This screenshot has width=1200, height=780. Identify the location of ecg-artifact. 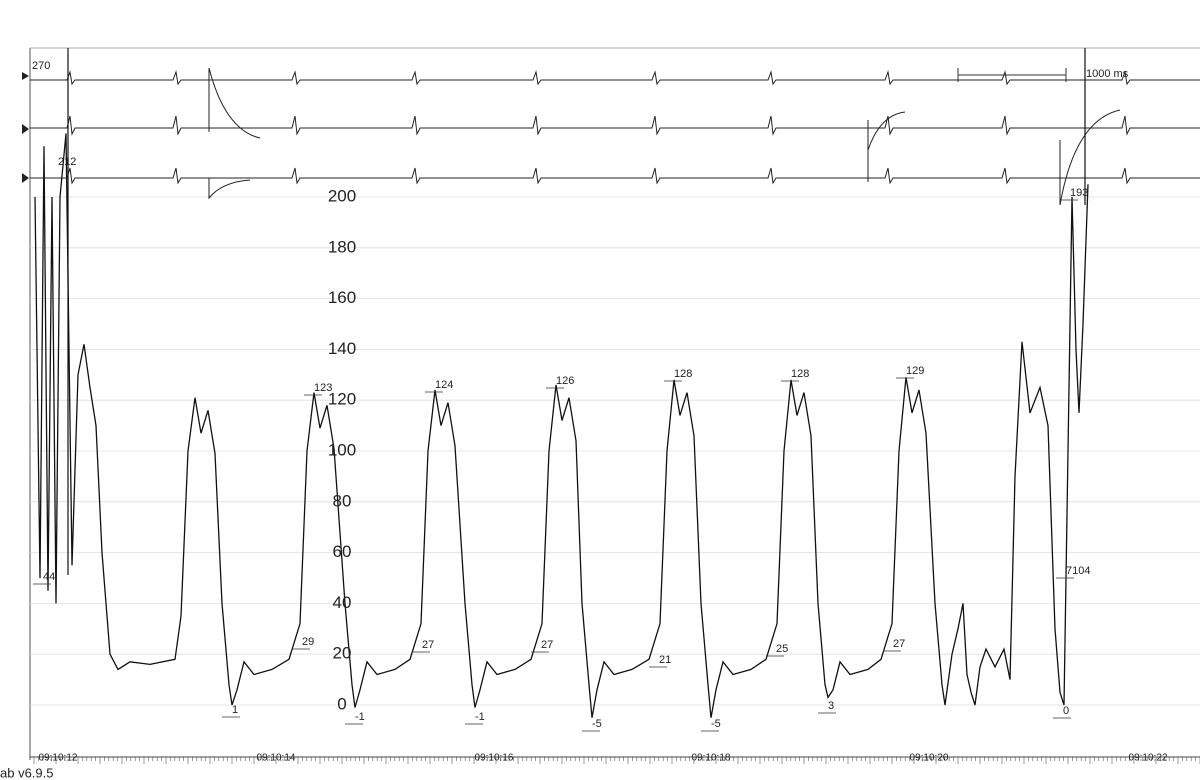
(664, 136).